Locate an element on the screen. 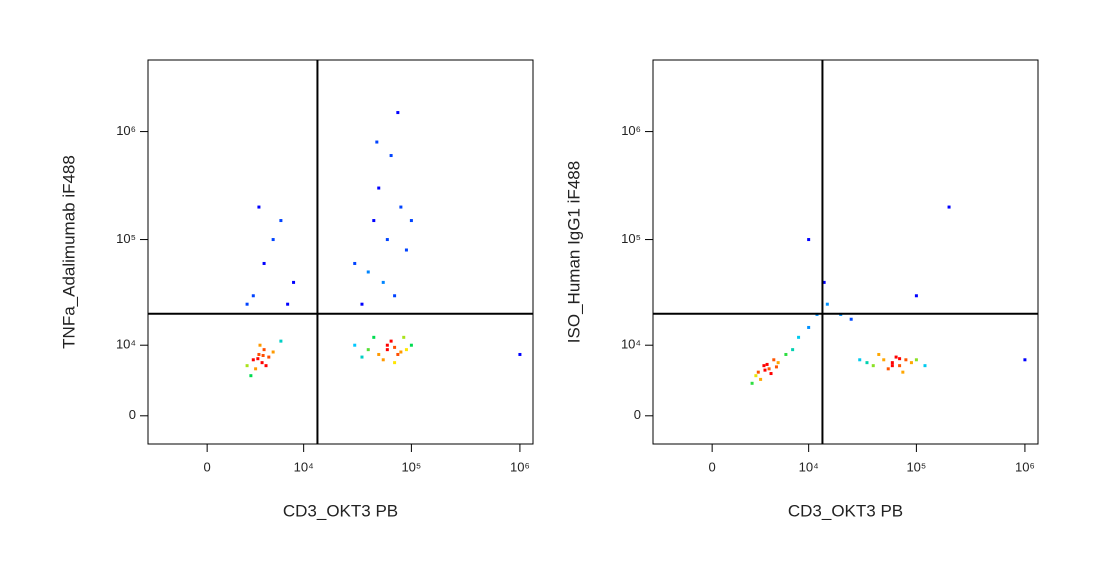 The height and width of the screenshot is (584, 1099). x-tick-label: 0 is located at coordinates (712, 466).